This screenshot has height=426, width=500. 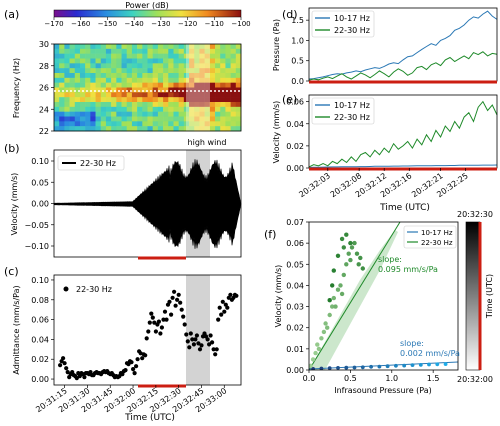 What do you see at coordinates (297, 61) in the screenshot?
I see `panel-d-ytick-label: 0.5` at bounding box center [297, 61].